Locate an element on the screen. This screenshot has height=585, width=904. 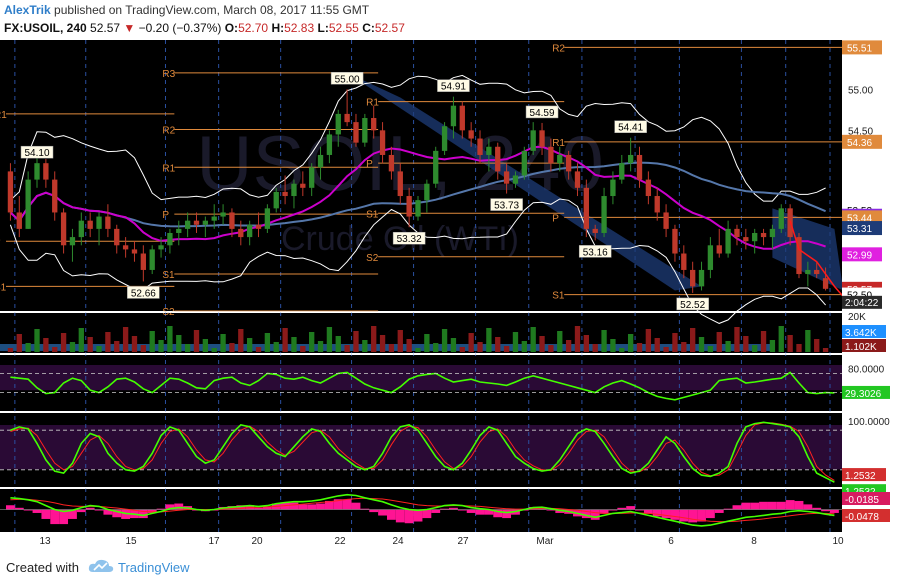
open-value: 52.70 is located at coordinates (253, 28).